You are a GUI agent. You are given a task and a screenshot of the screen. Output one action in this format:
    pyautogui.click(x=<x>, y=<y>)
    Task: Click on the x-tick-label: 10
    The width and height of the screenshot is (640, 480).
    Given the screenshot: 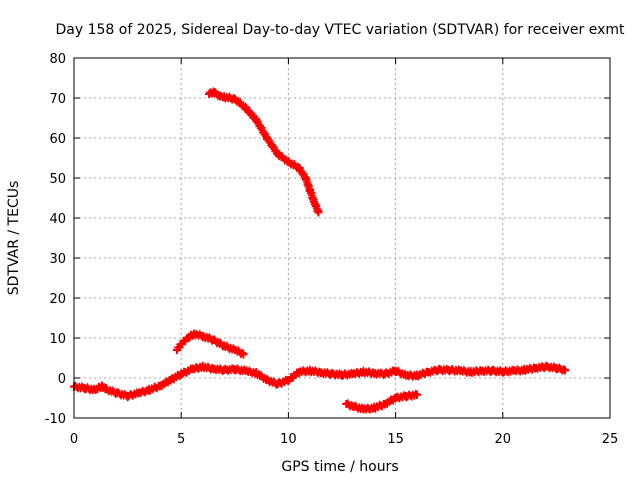 What is the action you would take?
    pyautogui.click(x=288, y=439)
    